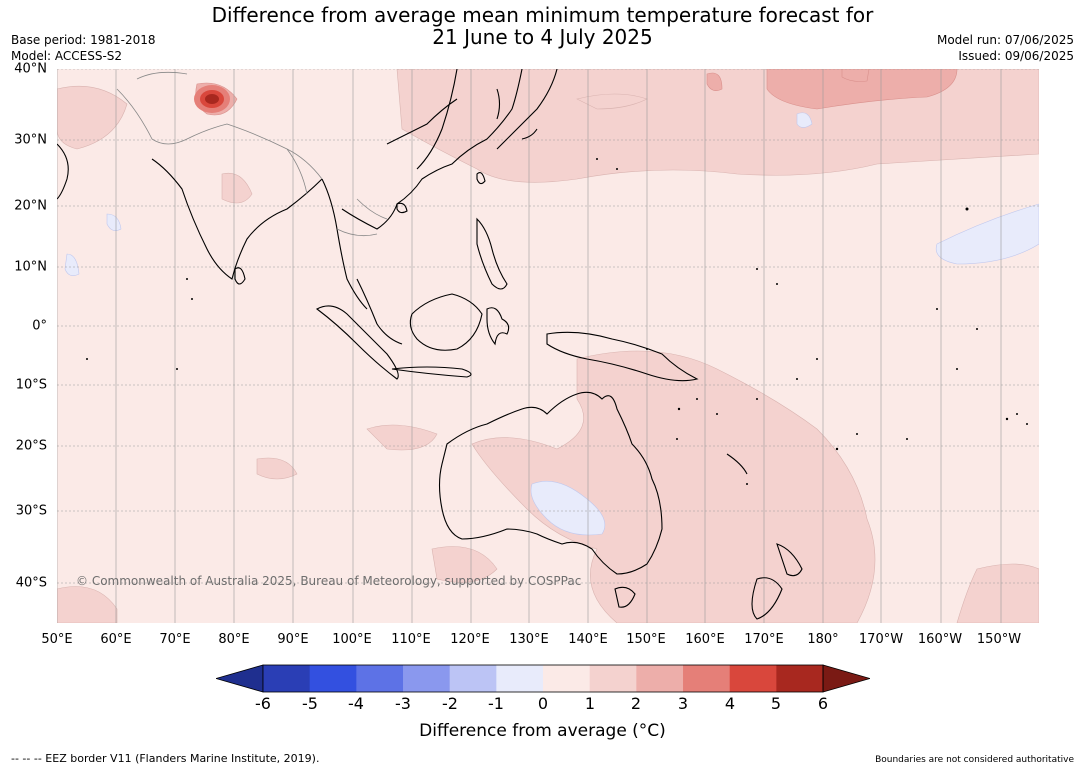 The width and height of the screenshot is (1085, 770). Describe the element at coordinates (31, 583) in the screenshot. I see `lat-label: 40°S` at that location.